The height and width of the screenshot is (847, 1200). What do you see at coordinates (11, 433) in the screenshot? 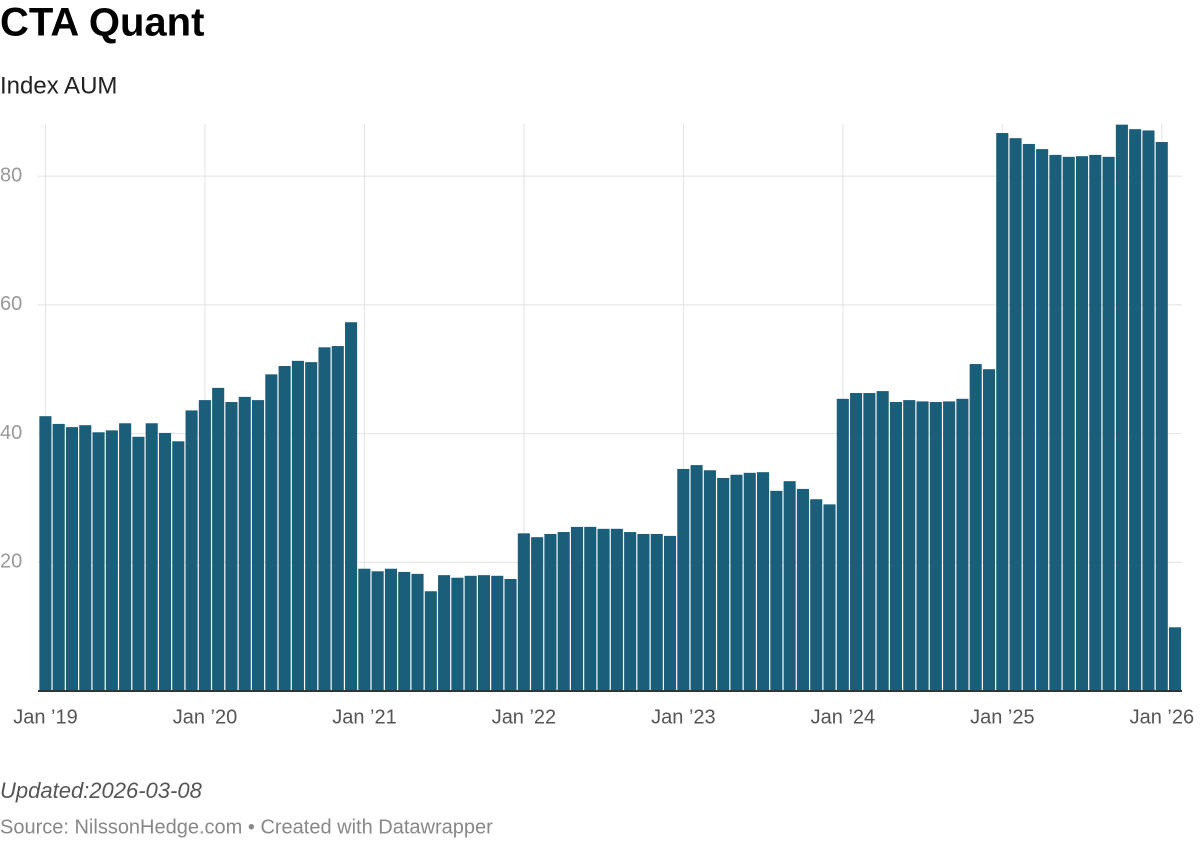
I see `y-tick-label: 40` at bounding box center [11, 433].